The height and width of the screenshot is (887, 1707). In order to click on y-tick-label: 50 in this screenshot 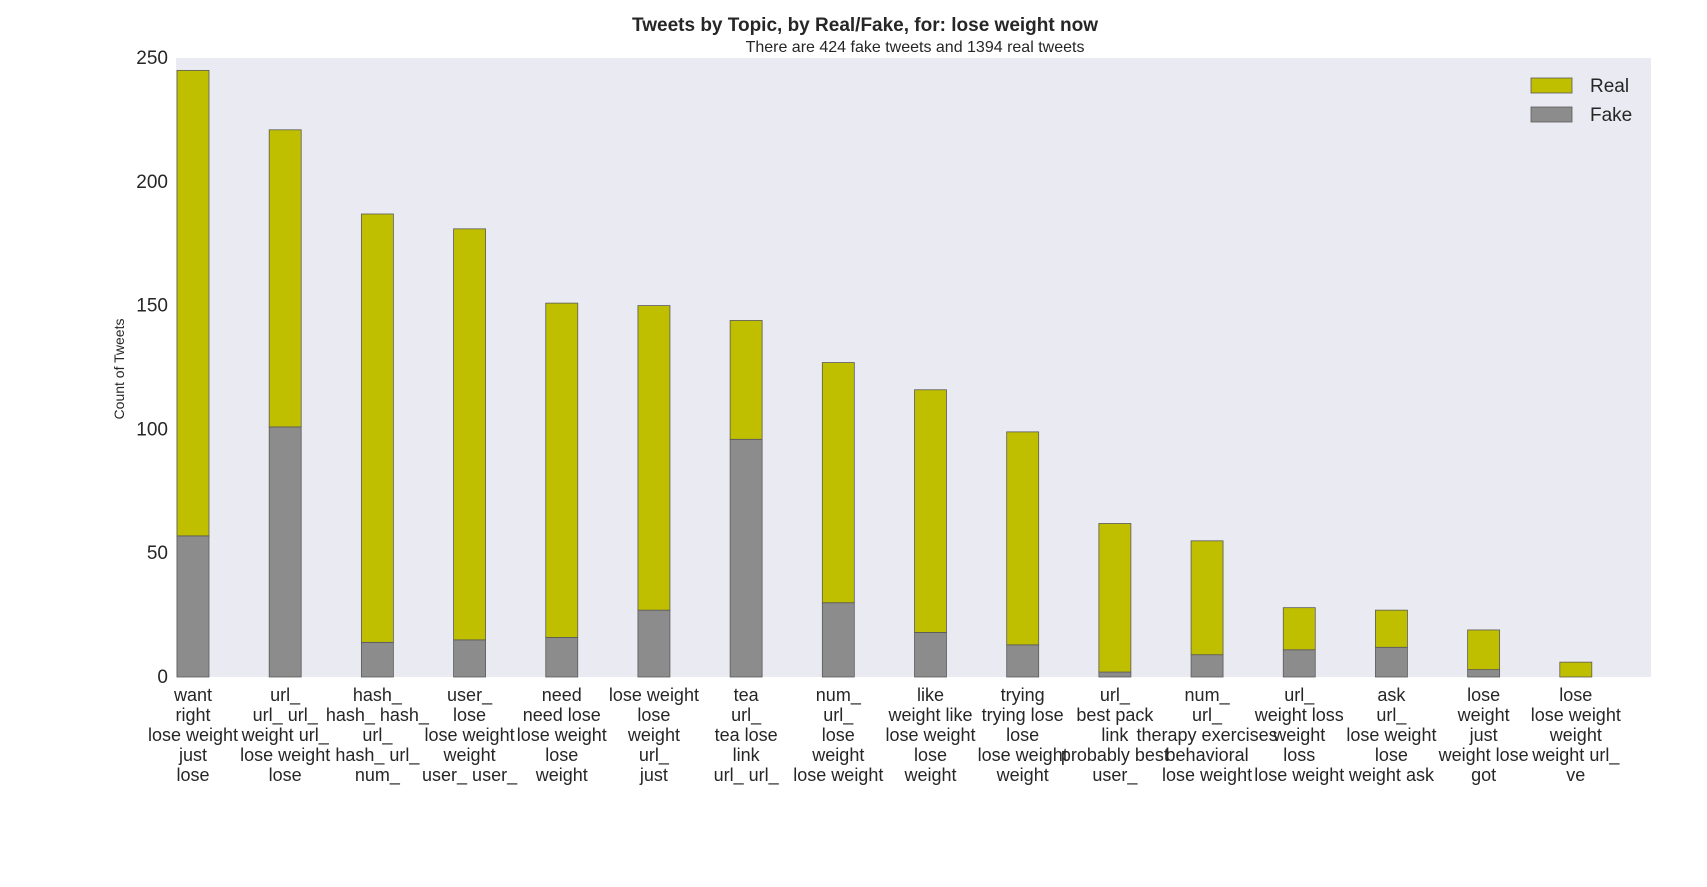, I will do `click(157, 553)`.